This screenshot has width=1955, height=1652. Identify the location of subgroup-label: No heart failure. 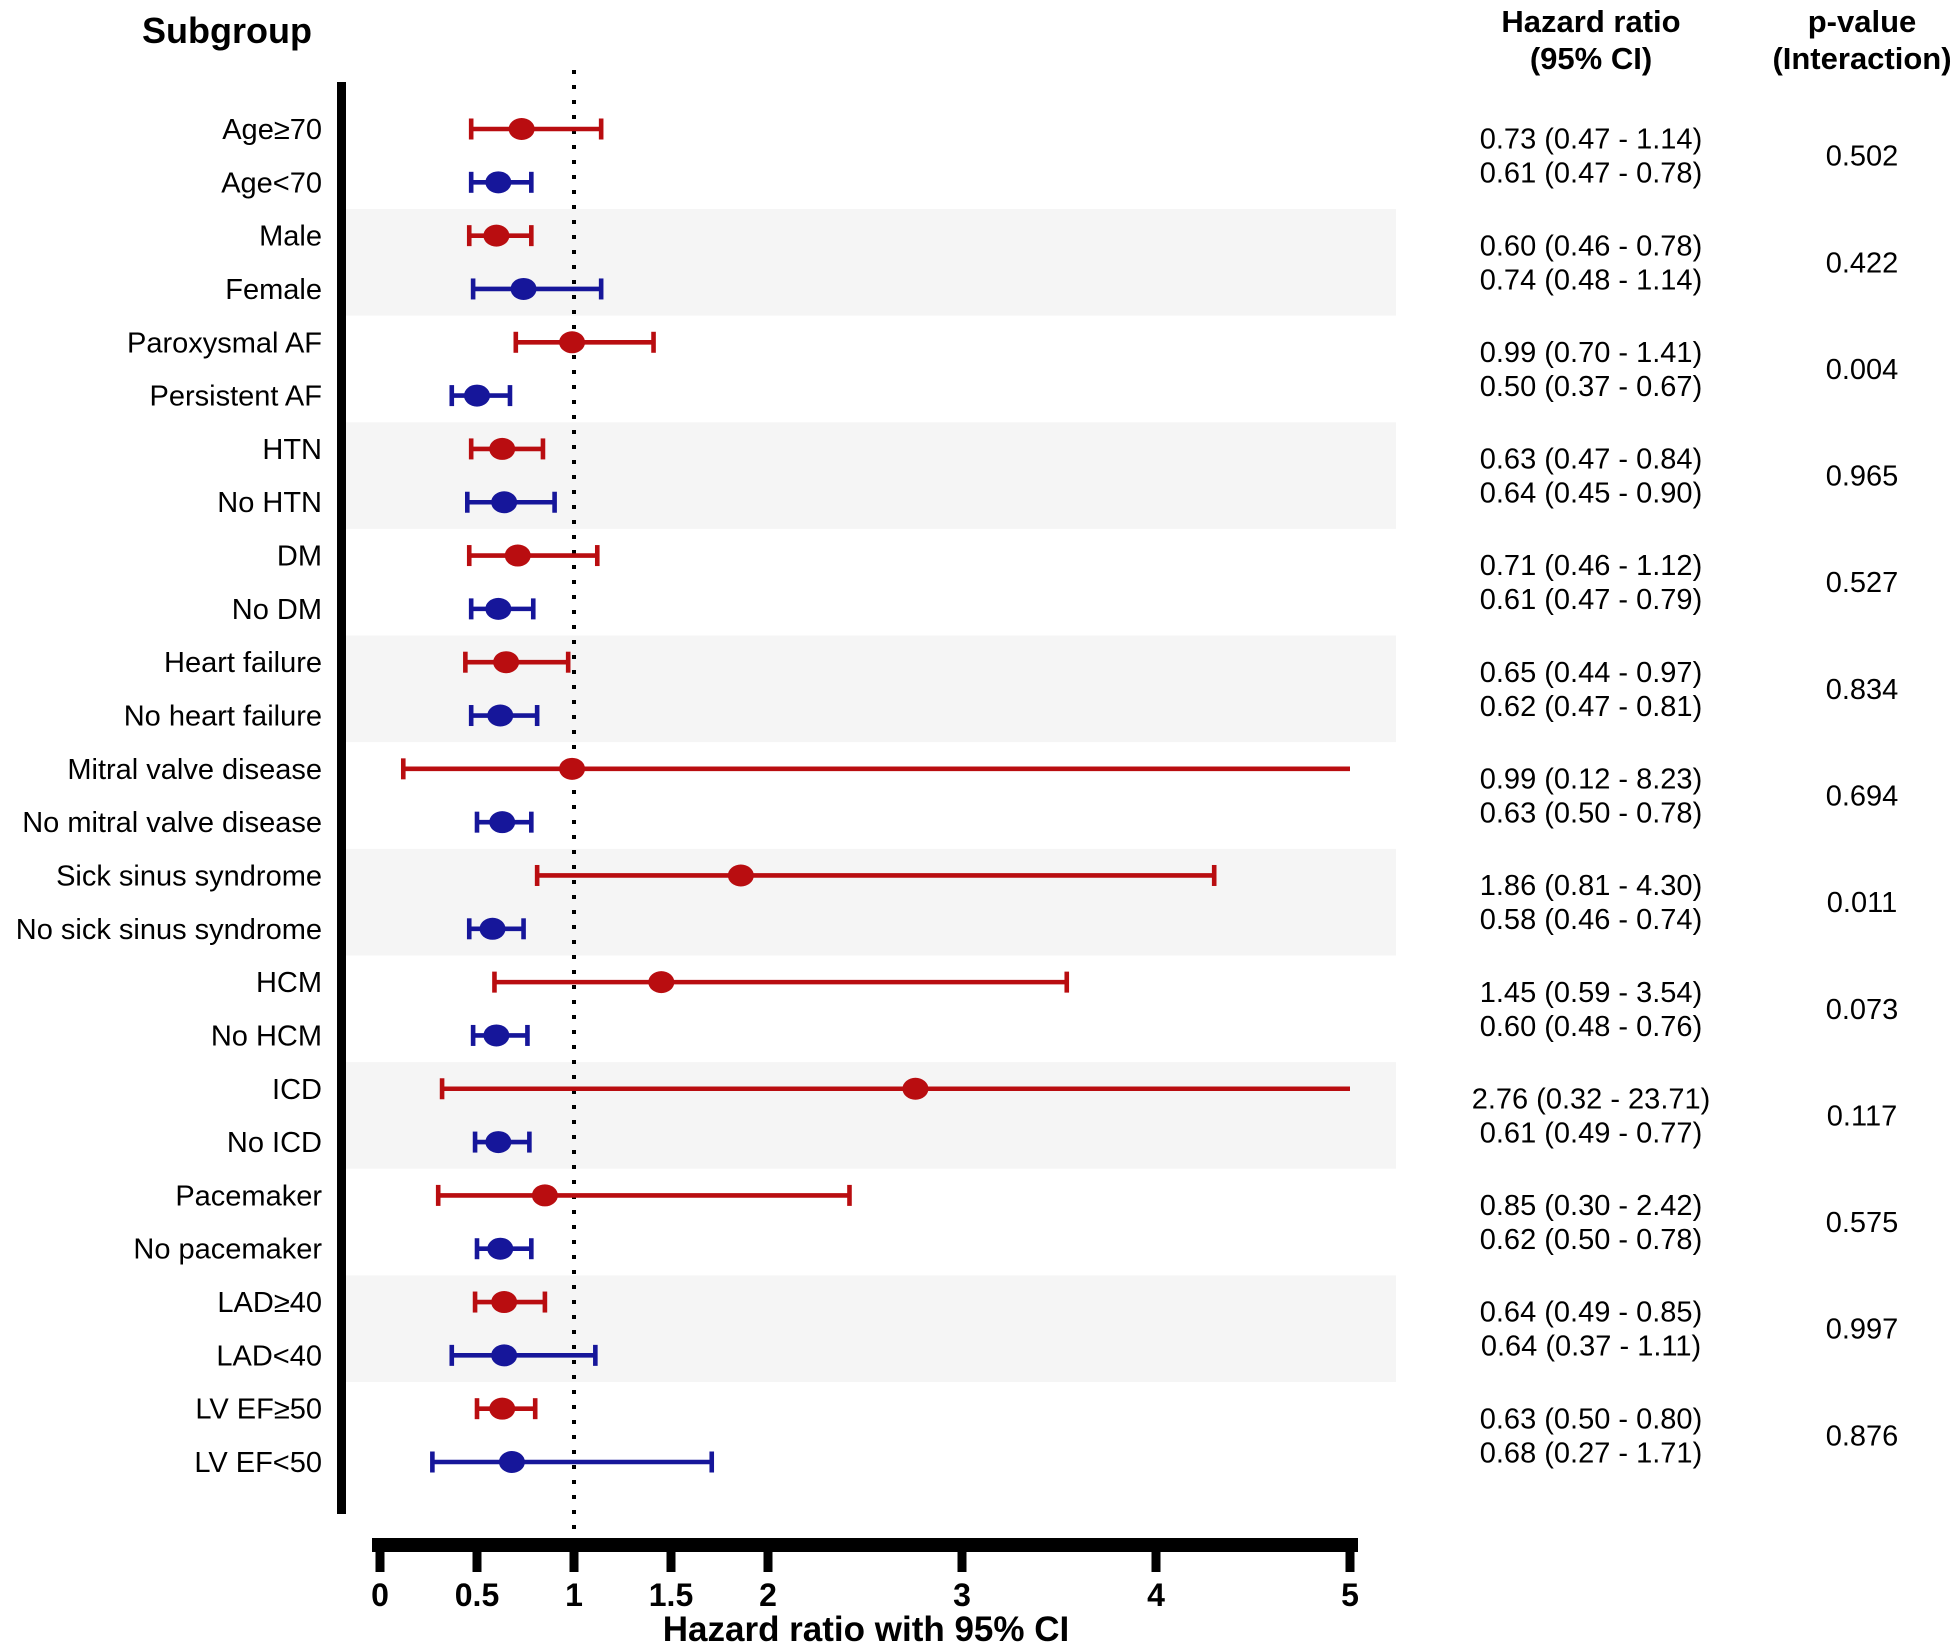
(223, 717).